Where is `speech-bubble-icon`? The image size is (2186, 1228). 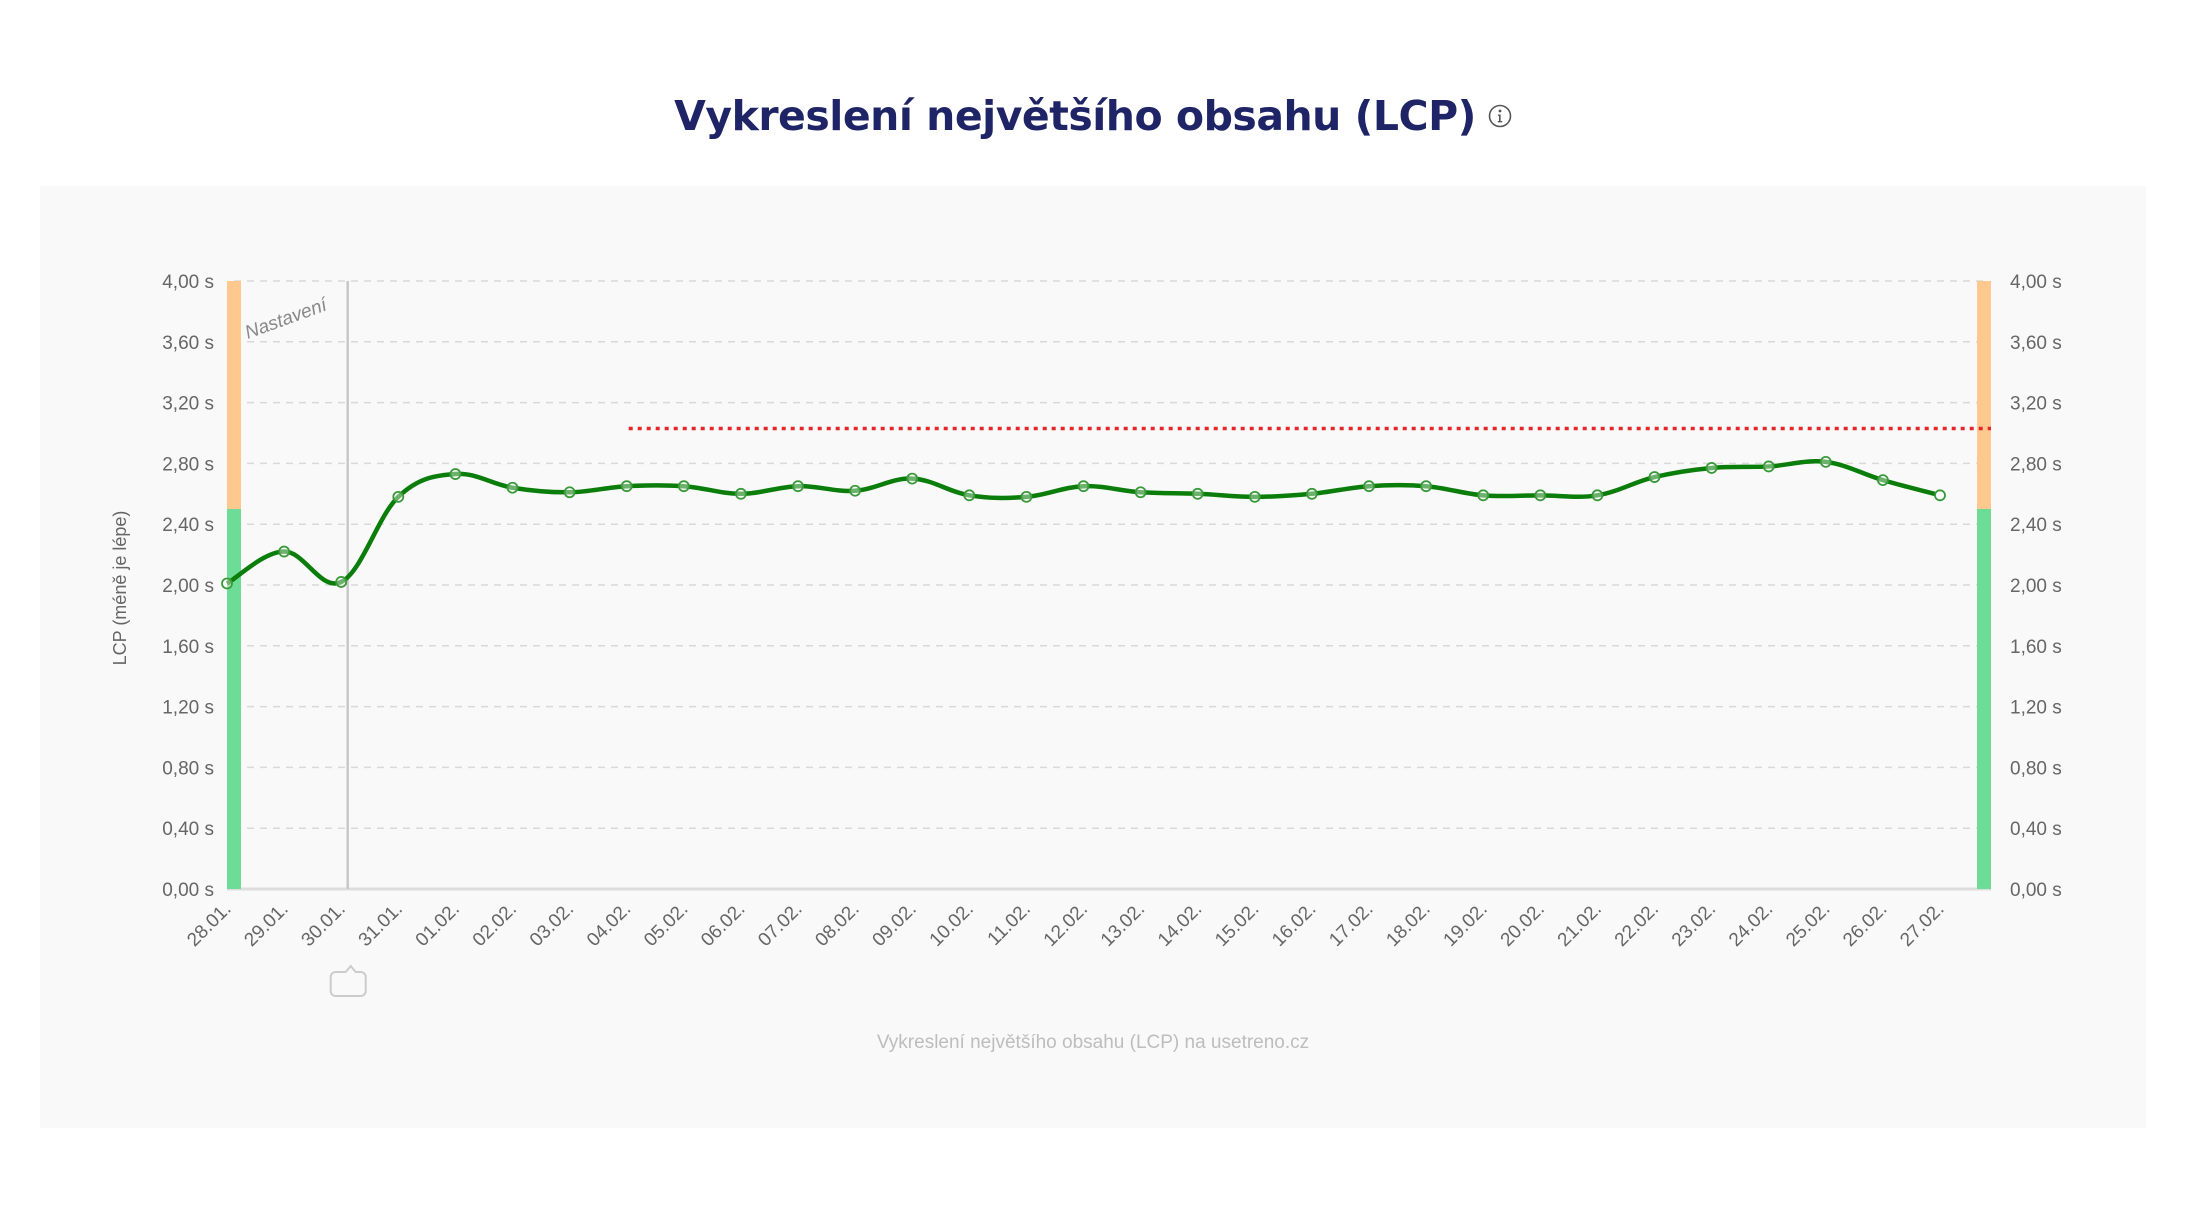
speech-bubble-icon is located at coordinates (348, 980).